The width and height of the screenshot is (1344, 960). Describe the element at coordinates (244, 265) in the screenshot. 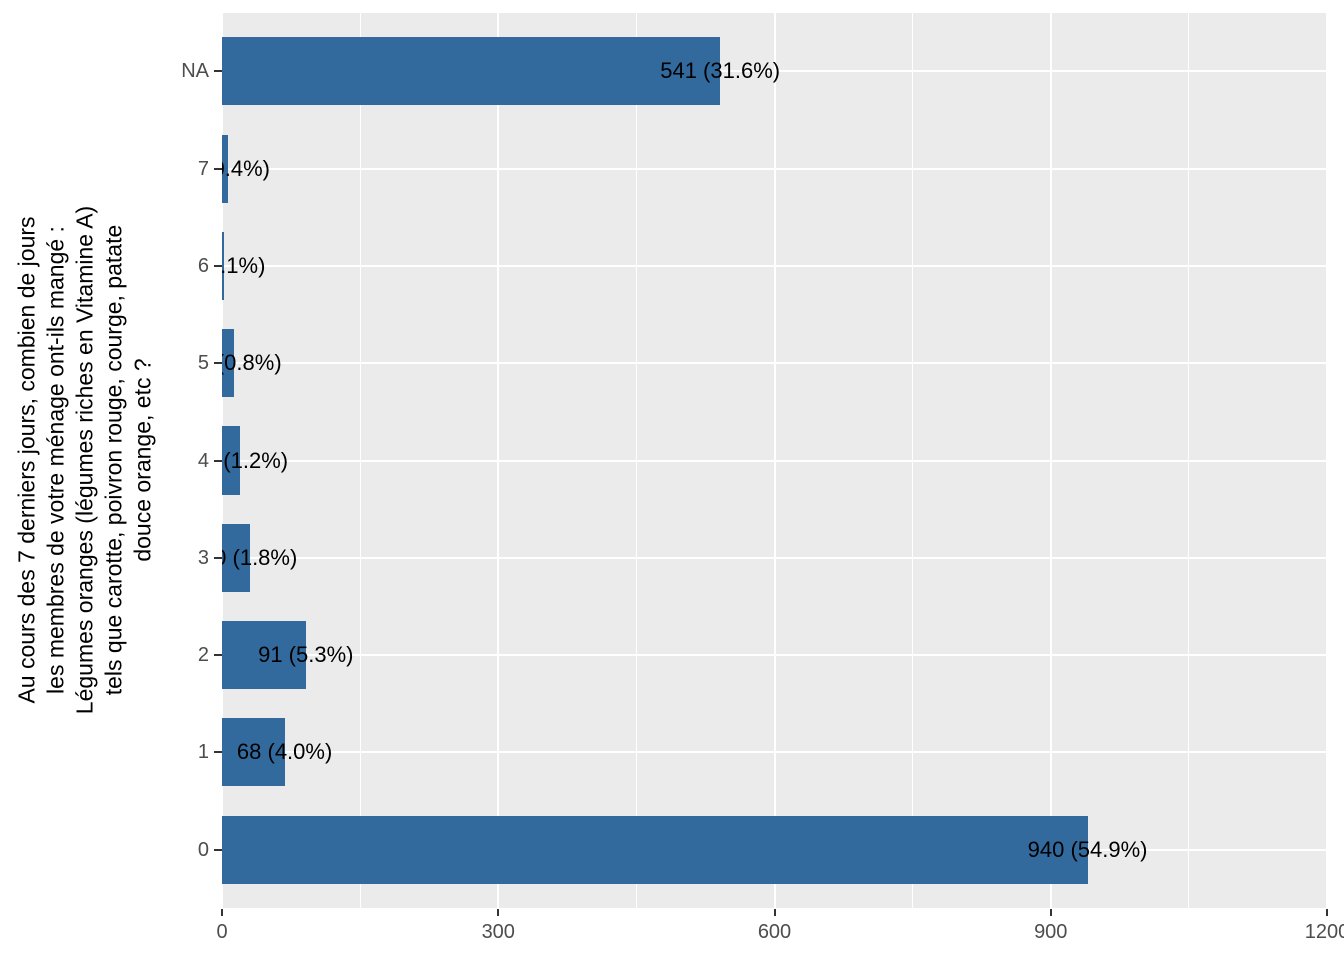

I see `bar-label-6: 2 (0.1%)` at that location.